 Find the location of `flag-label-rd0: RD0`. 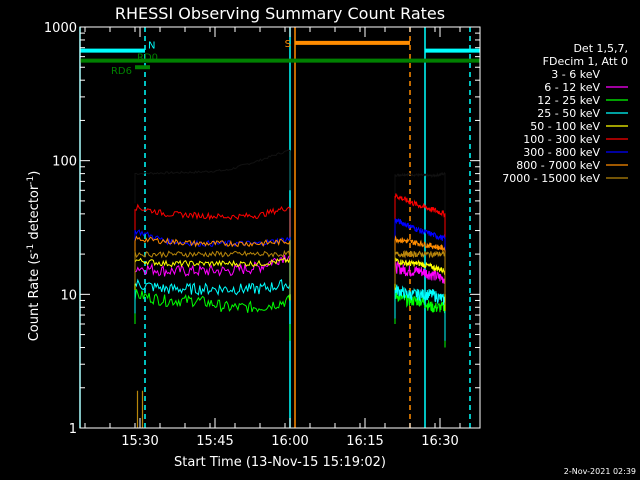

flag-label-rd0: RD0 is located at coordinates (147, 58).